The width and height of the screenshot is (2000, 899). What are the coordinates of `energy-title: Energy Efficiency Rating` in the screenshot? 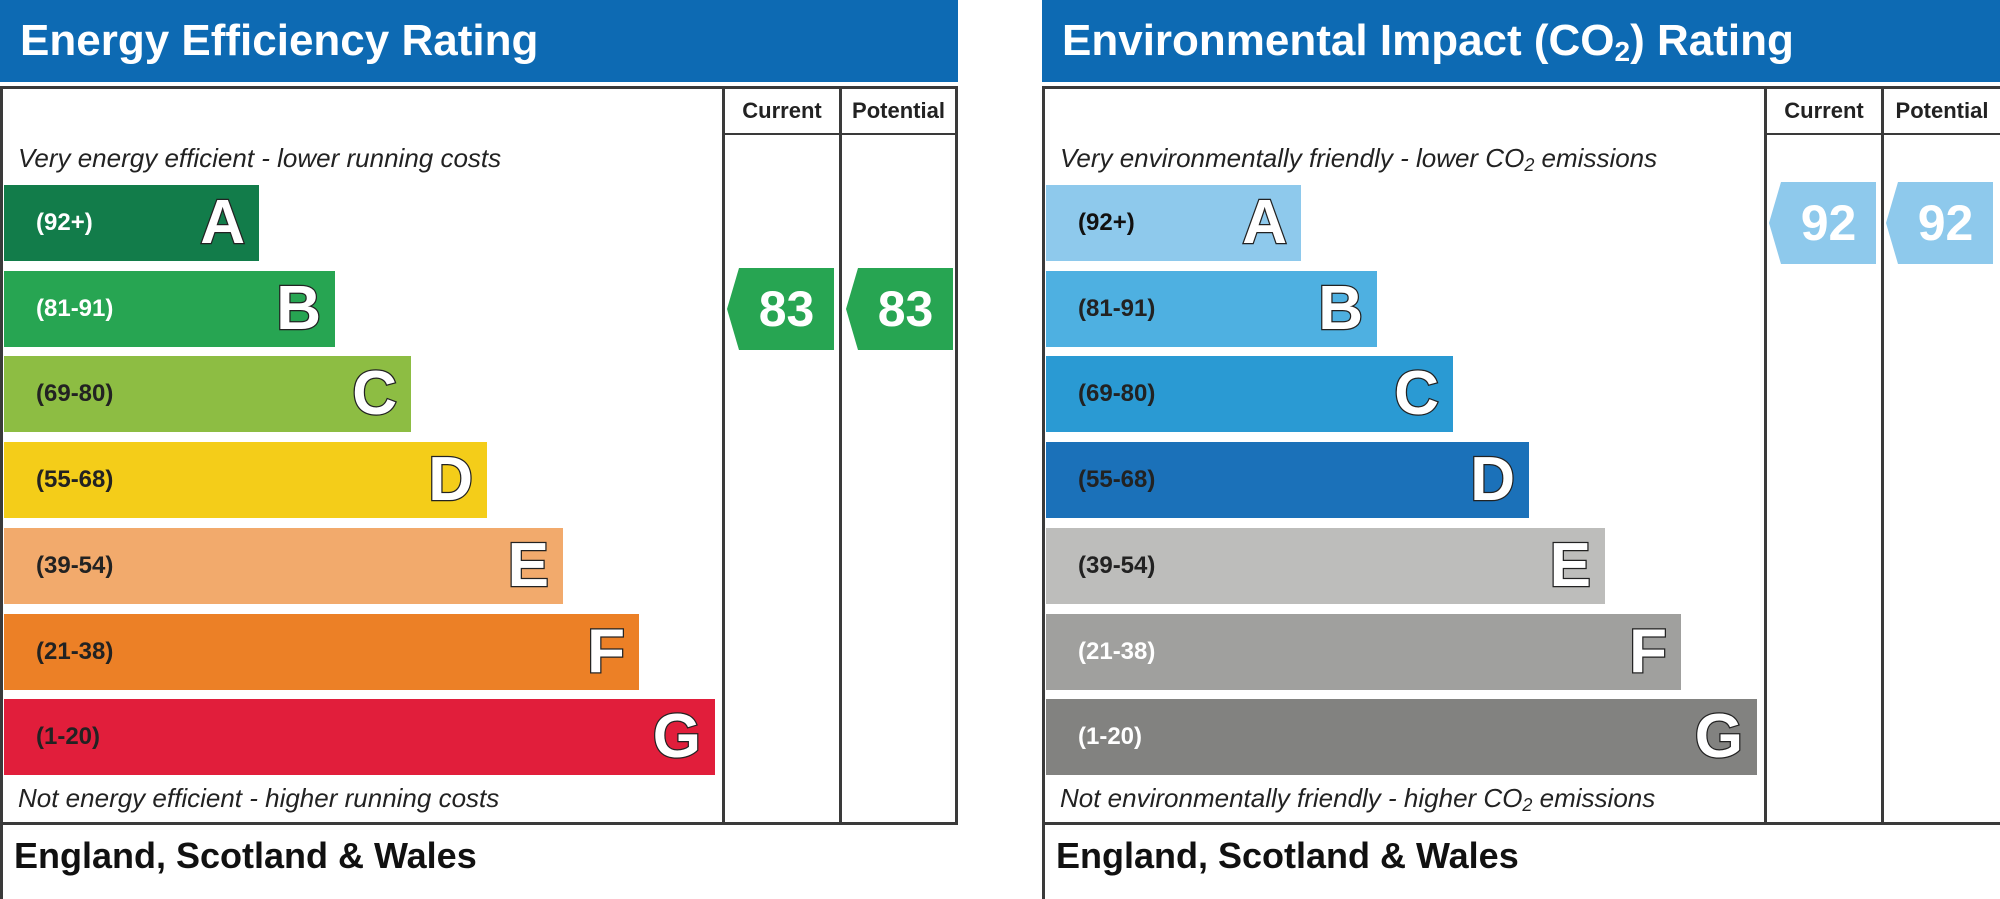 It's located at (479, 41).